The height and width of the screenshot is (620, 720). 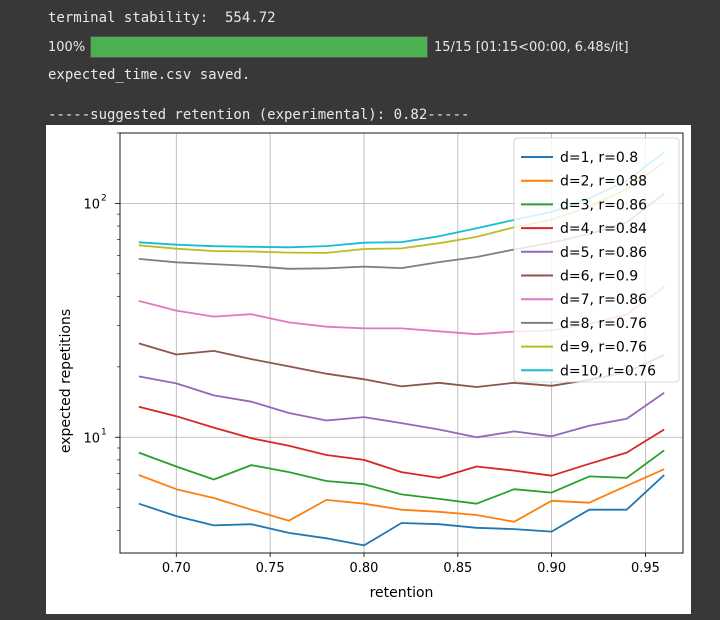 What do you see at coordinates (603, 253) in the screenshot?
I see `legend-label: d=5, r=0.86` at bounding box center [603, 253].